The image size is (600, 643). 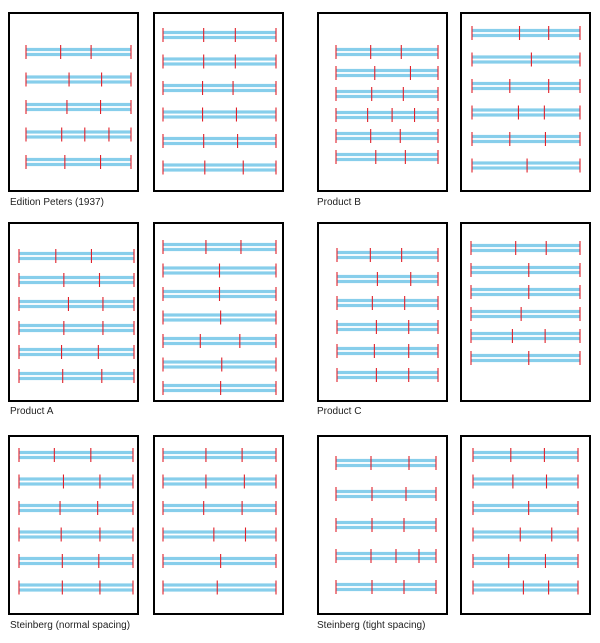 What do you see at coordinates (339, 411) in the screenshot?
I see `caption-product-c: Product C` at bounding box center [339, 411].